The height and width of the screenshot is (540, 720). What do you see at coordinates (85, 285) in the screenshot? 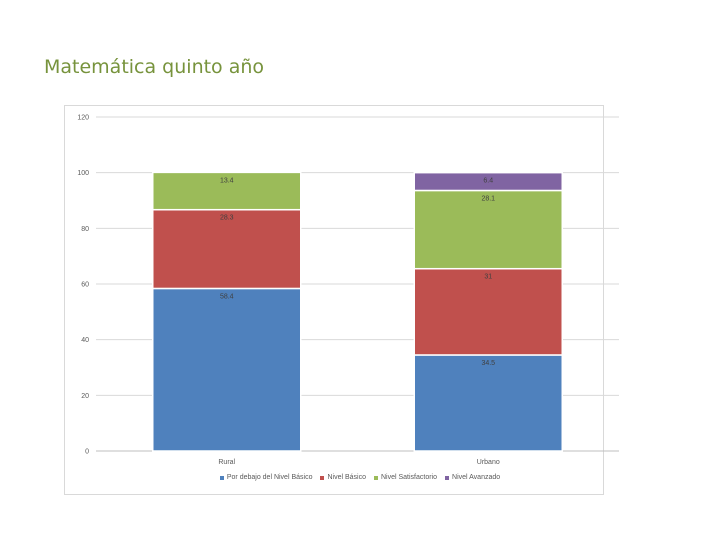
I see `y-tick-label: 60` at bounding box center [85, 285].